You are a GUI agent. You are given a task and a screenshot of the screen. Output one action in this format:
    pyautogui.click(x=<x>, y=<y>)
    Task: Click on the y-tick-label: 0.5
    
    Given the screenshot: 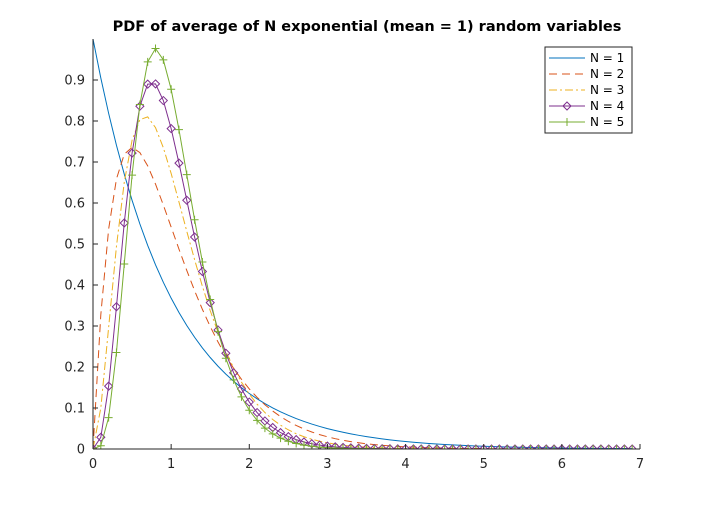 What is the action you would take?
    pyautogui.click(x=74, y=245)
    